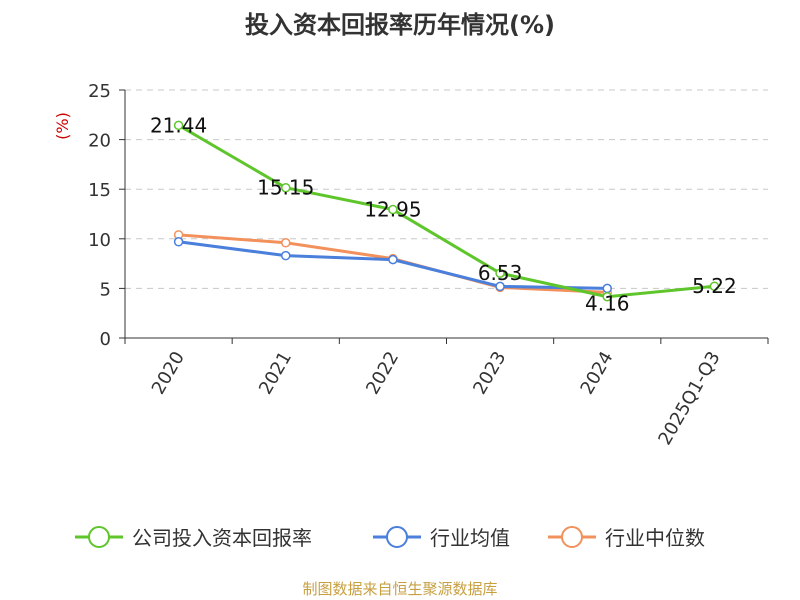 The height and width of the screenshot is (600, 800). I want to click on legend: 公司投入资本回报率 行业均值 行业中位数, so click(390, 538).